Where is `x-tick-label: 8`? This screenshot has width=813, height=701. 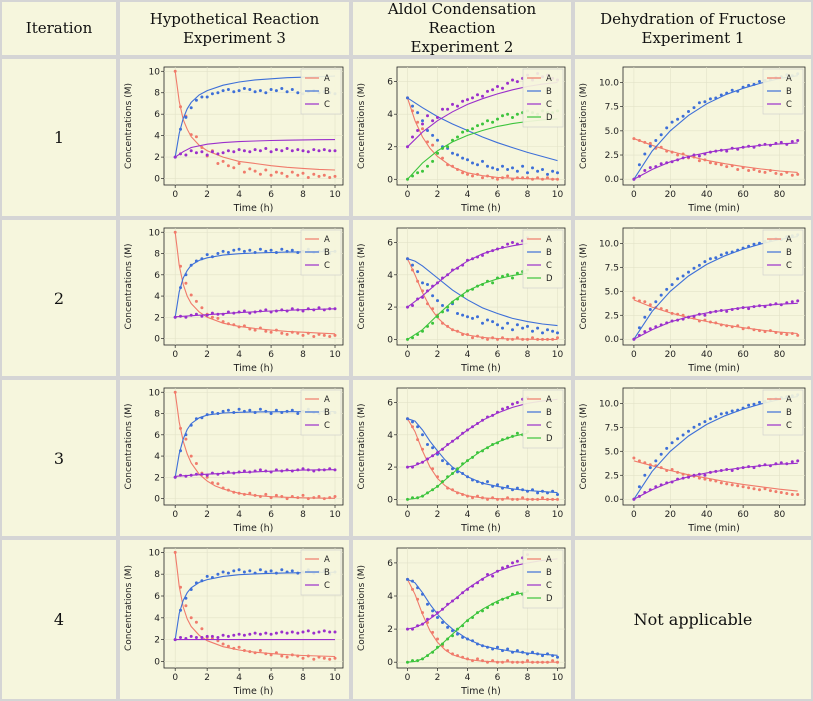
x-tick-label: 8 is located at coordinates (303, 355).